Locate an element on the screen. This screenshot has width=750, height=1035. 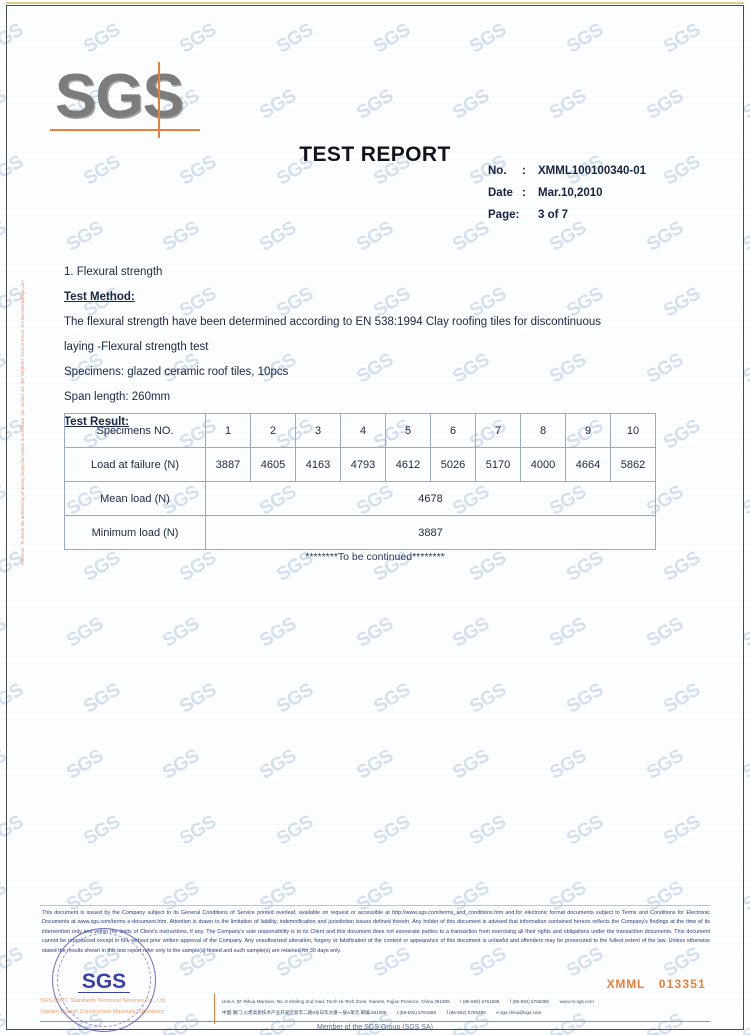
sgs-logo: SGS is located at coordinates (142, 104).